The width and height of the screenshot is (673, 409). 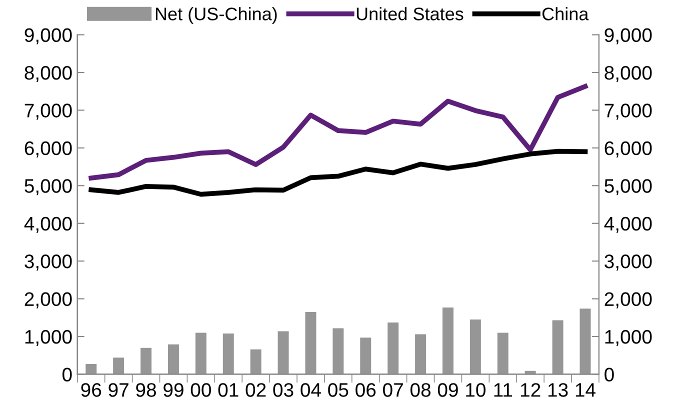 I want to click on y2-tick-label: 1,000, so click(x=628, y=338).